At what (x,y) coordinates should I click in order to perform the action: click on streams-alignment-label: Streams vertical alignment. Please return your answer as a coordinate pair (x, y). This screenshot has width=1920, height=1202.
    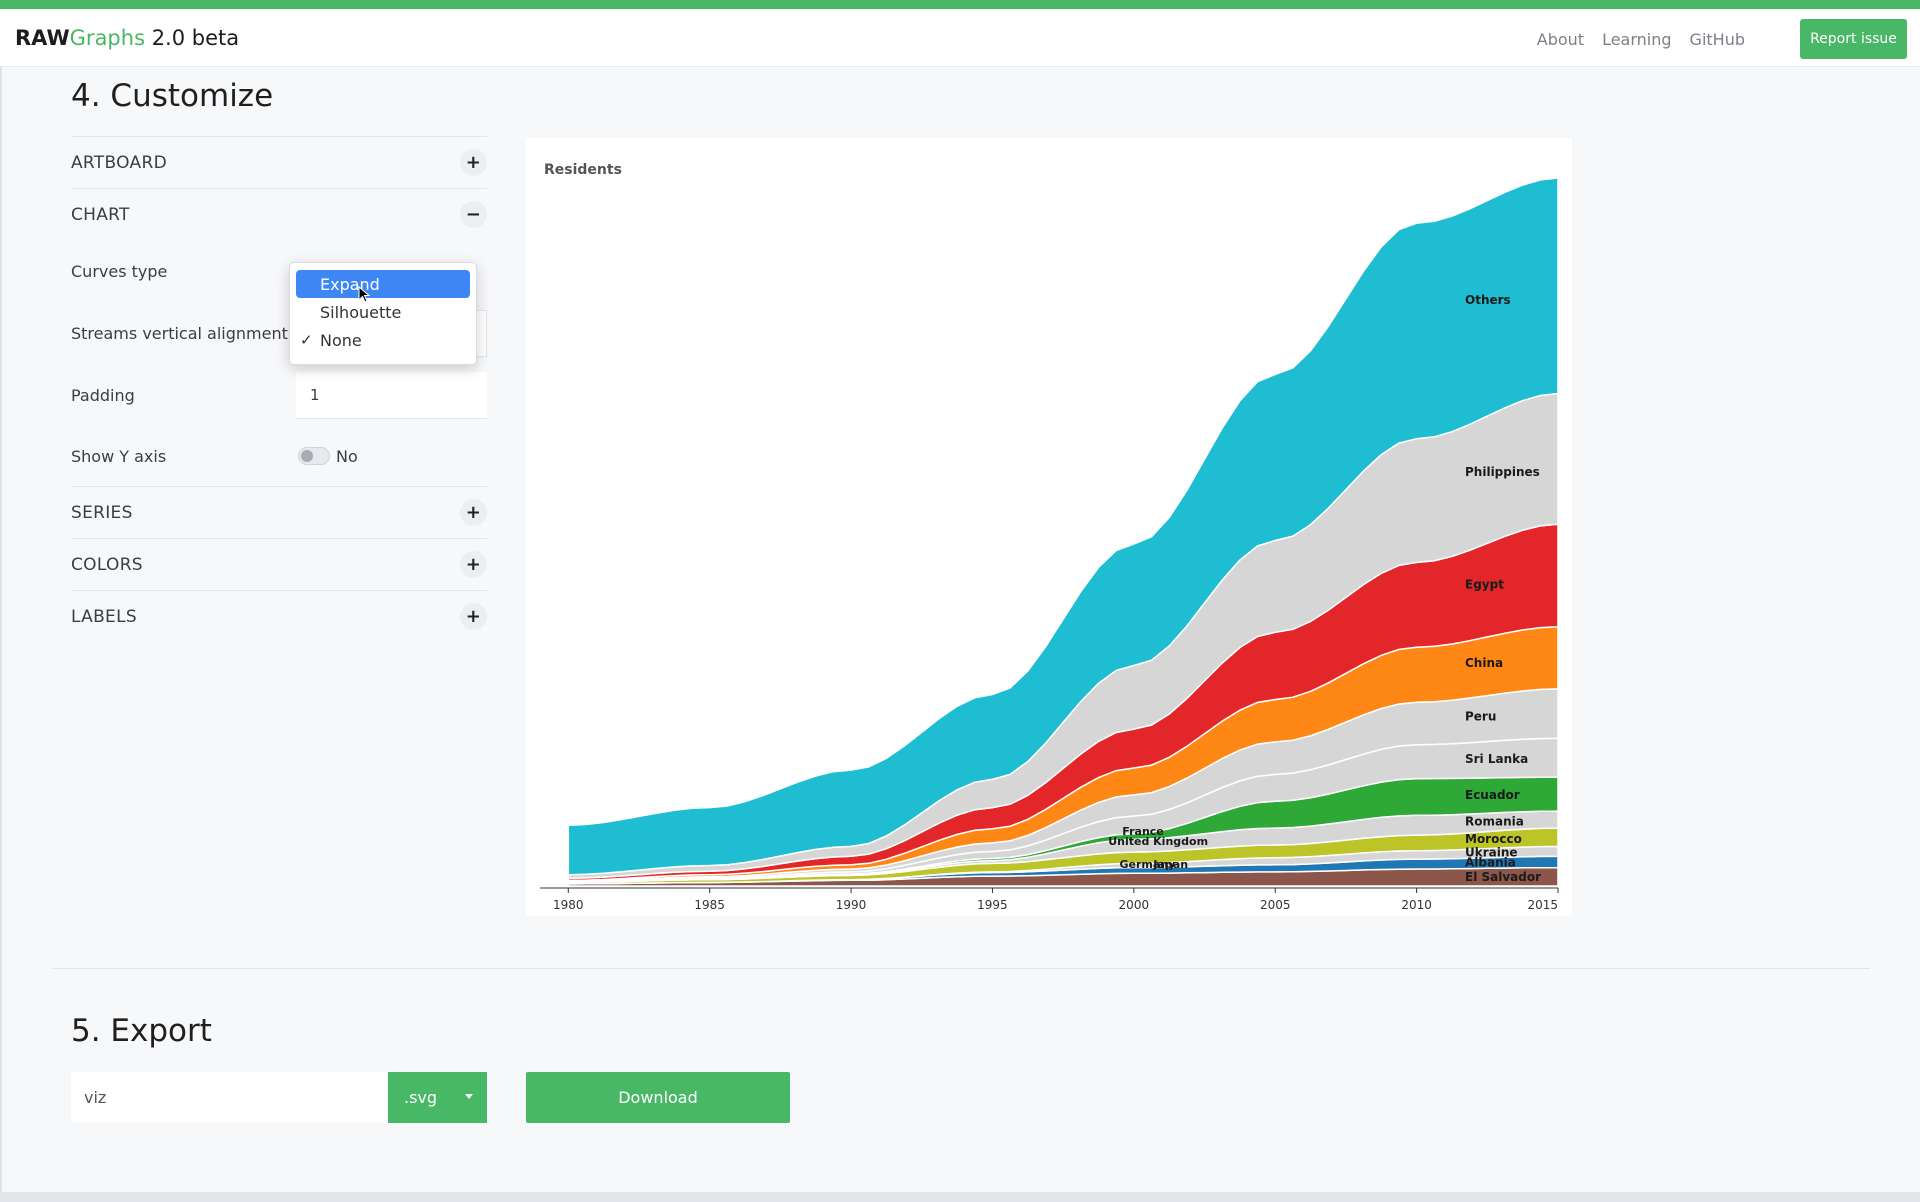
    Looking at the image, I should click on (179, 333).